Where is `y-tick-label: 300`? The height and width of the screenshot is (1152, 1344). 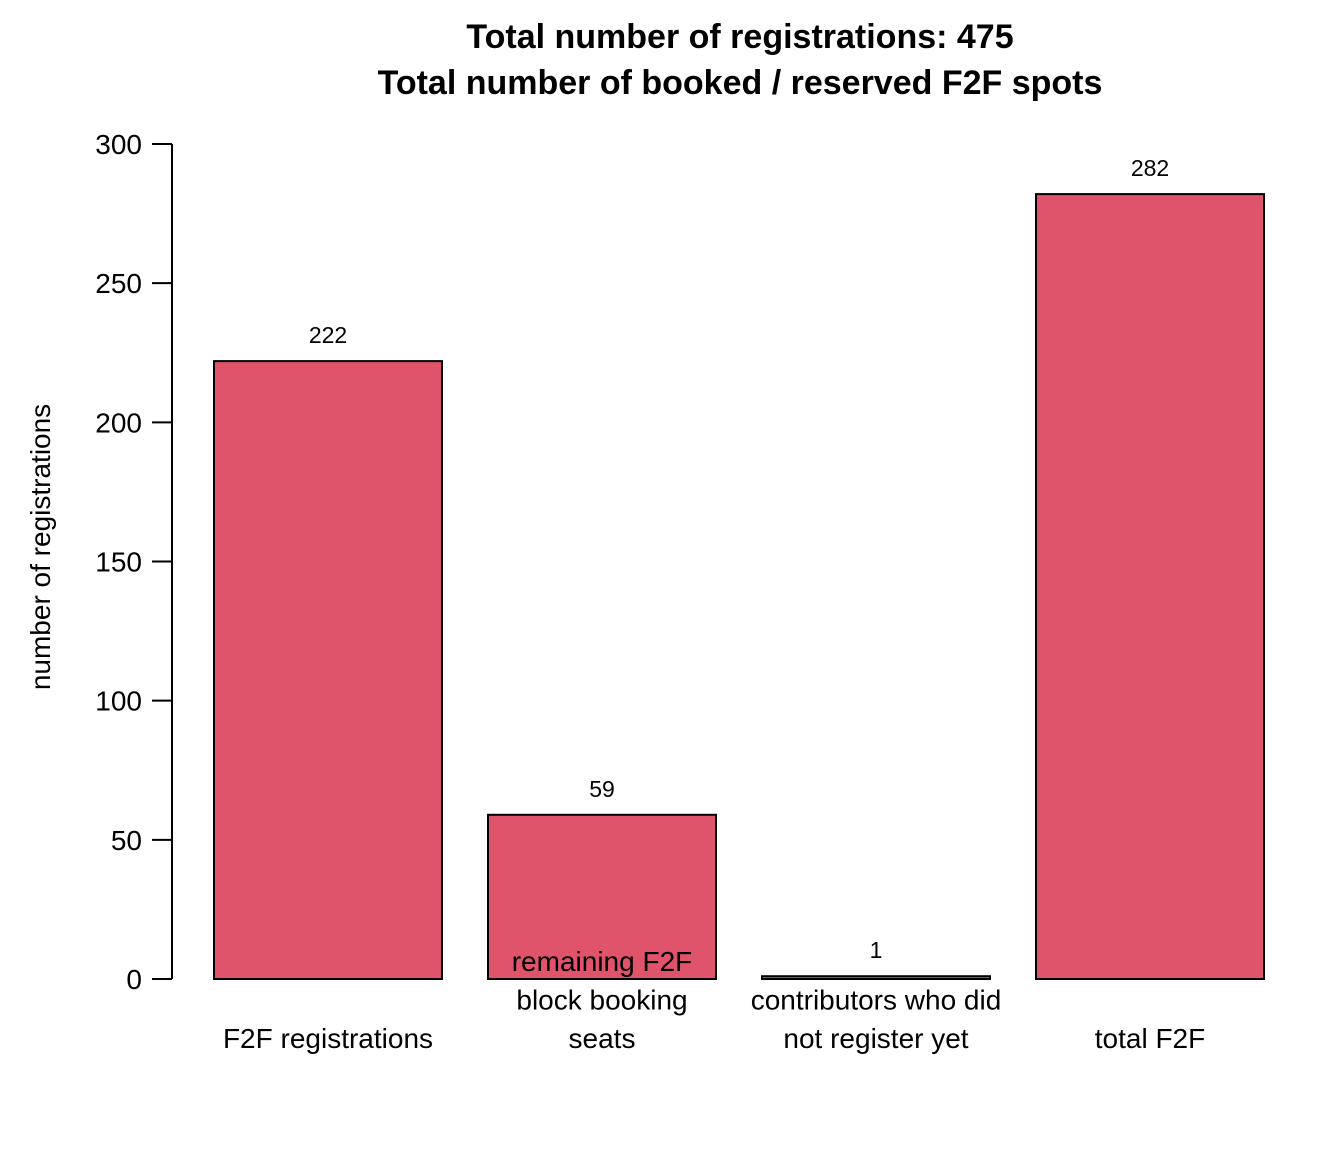
y-tick-label: 300 is located at coordinates (118, 144).